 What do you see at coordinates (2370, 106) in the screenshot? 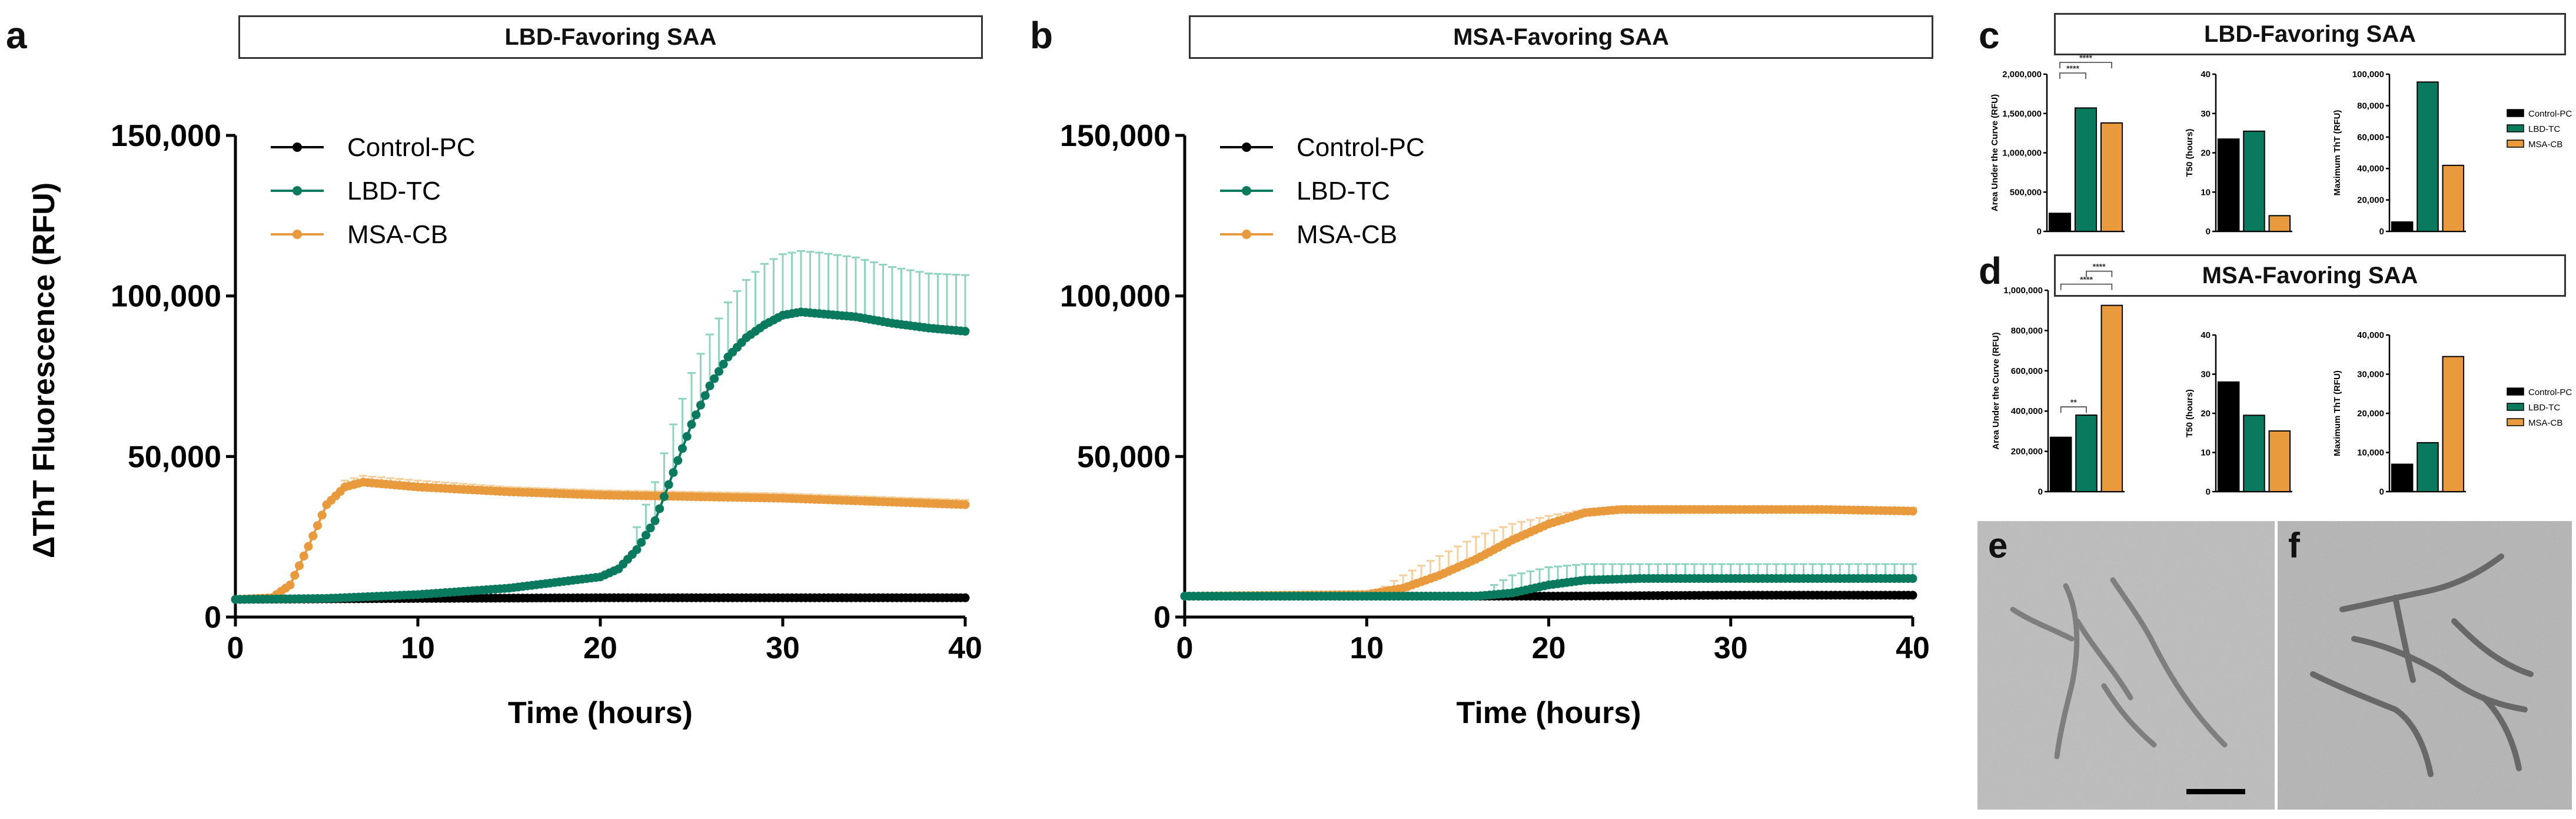
I see `y-tick-label: 80,000` at bounding box center [2370, 106].